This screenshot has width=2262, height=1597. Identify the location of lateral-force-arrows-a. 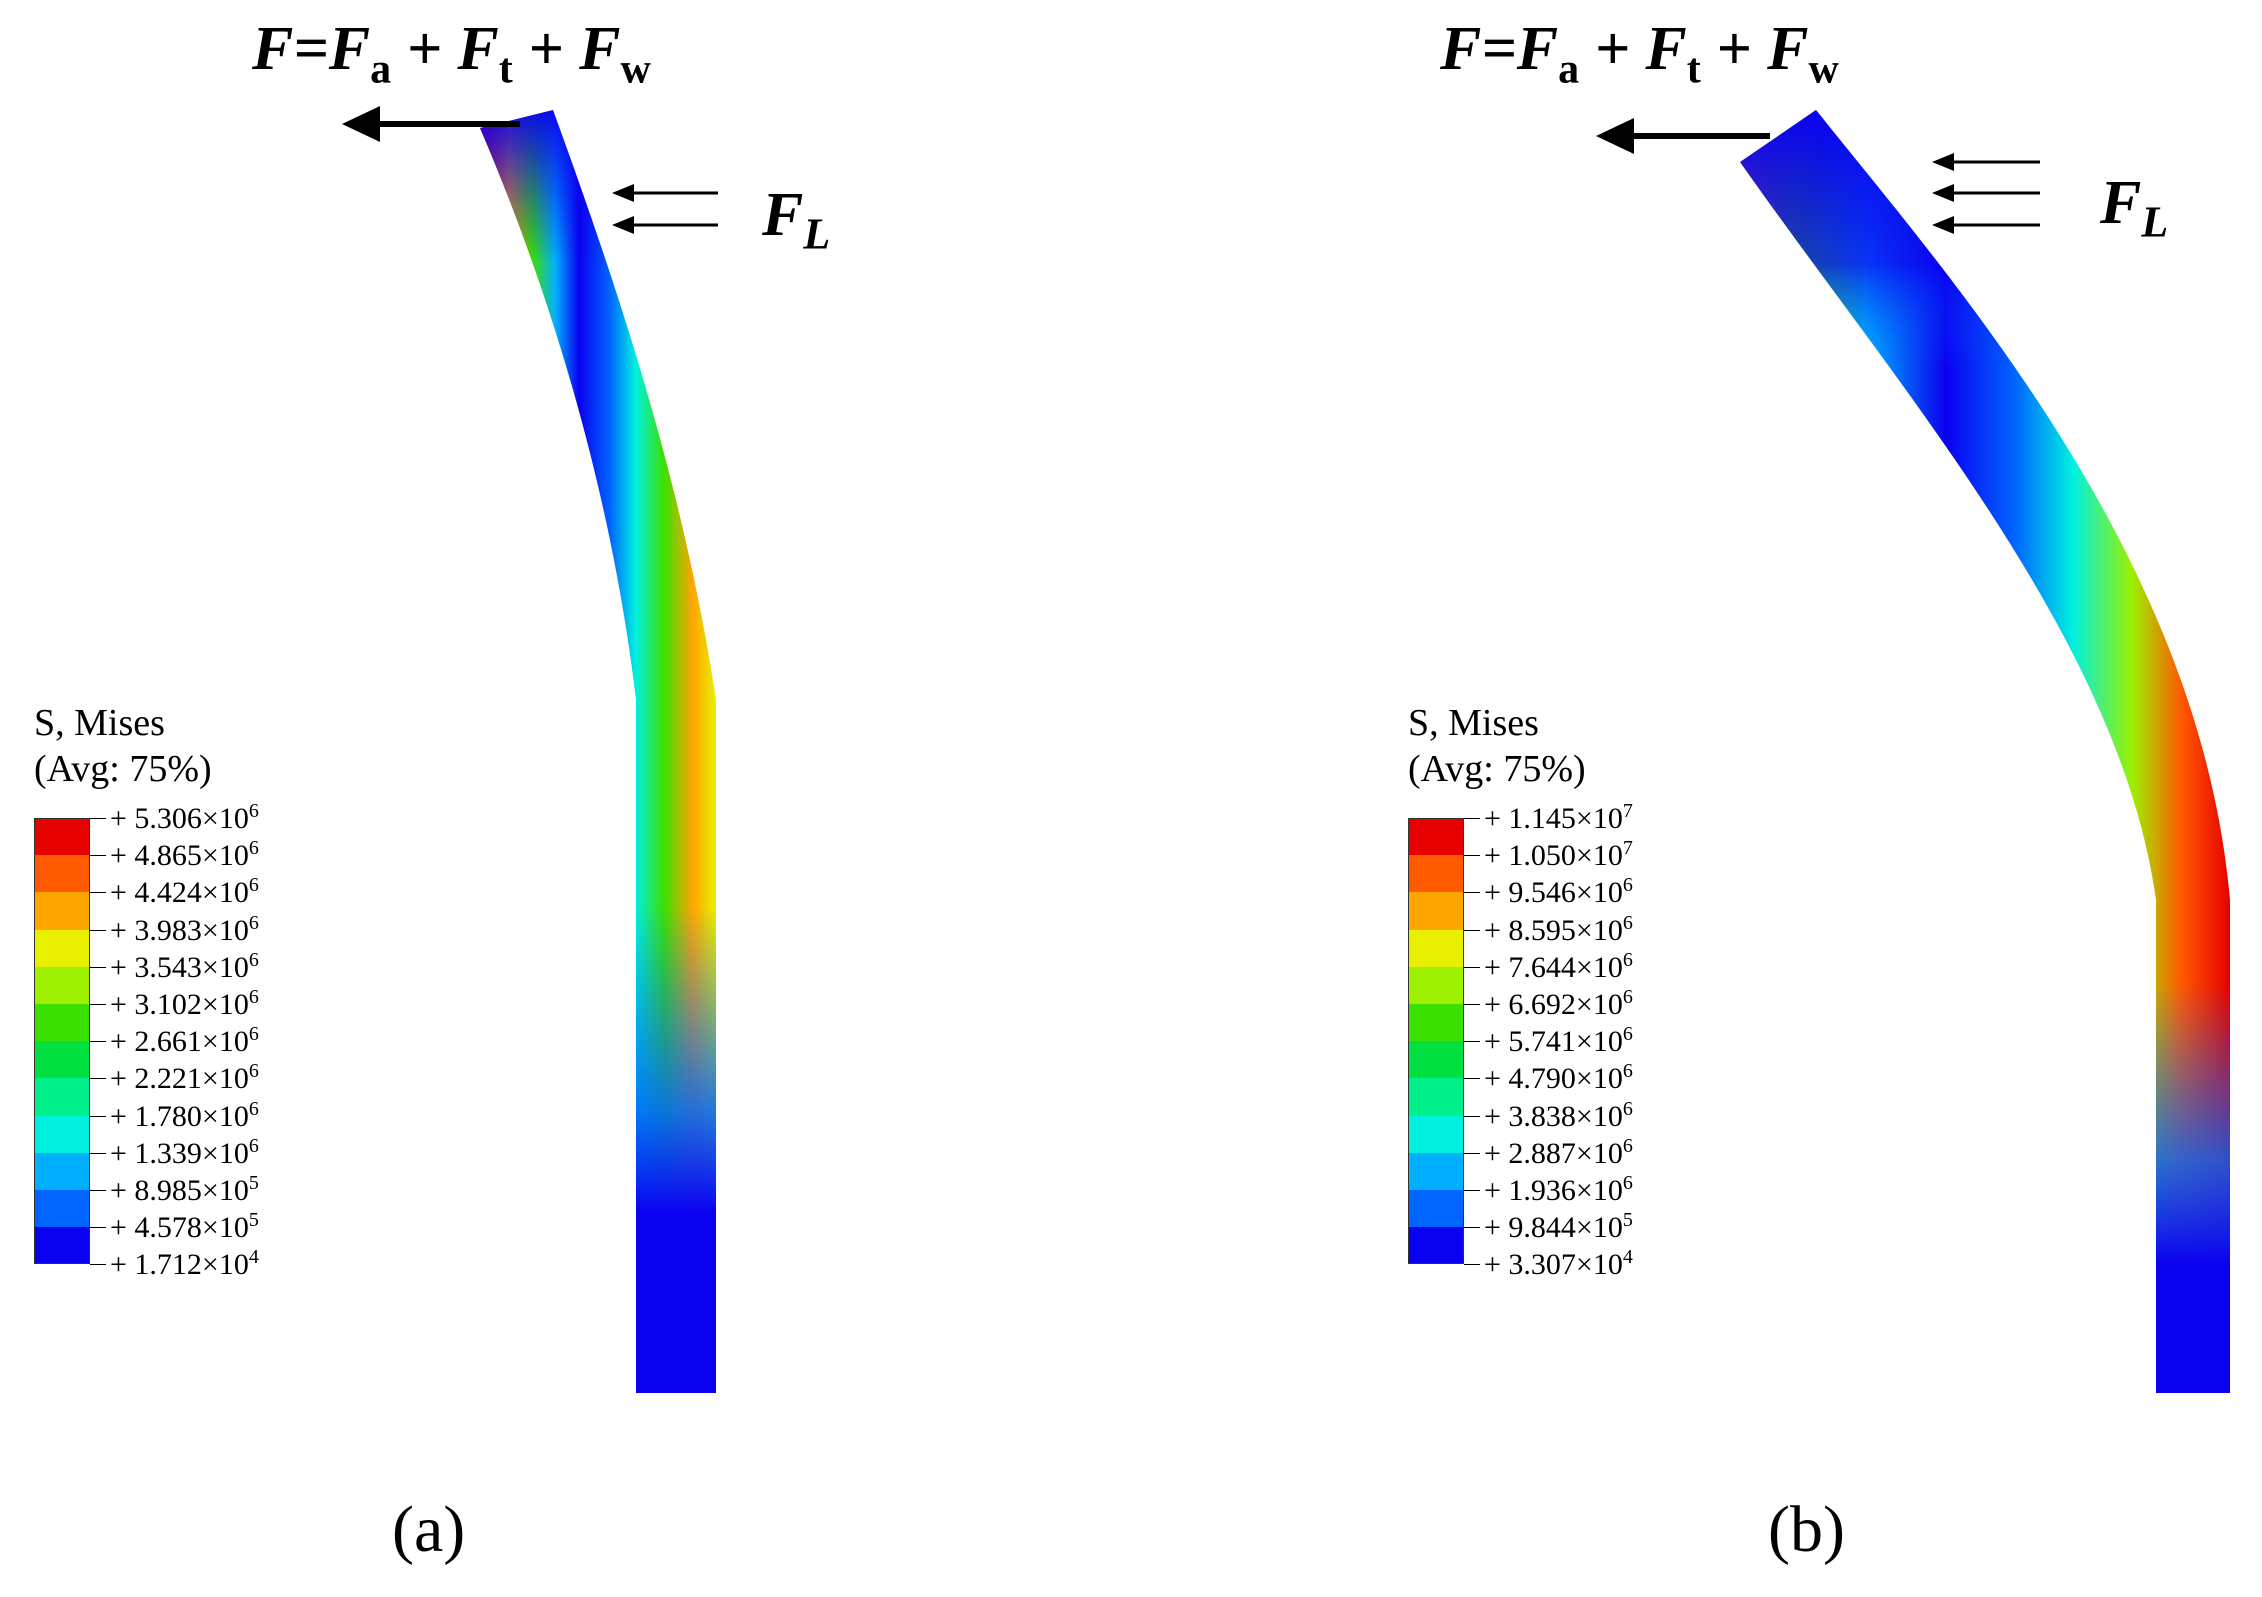
(665, 209).